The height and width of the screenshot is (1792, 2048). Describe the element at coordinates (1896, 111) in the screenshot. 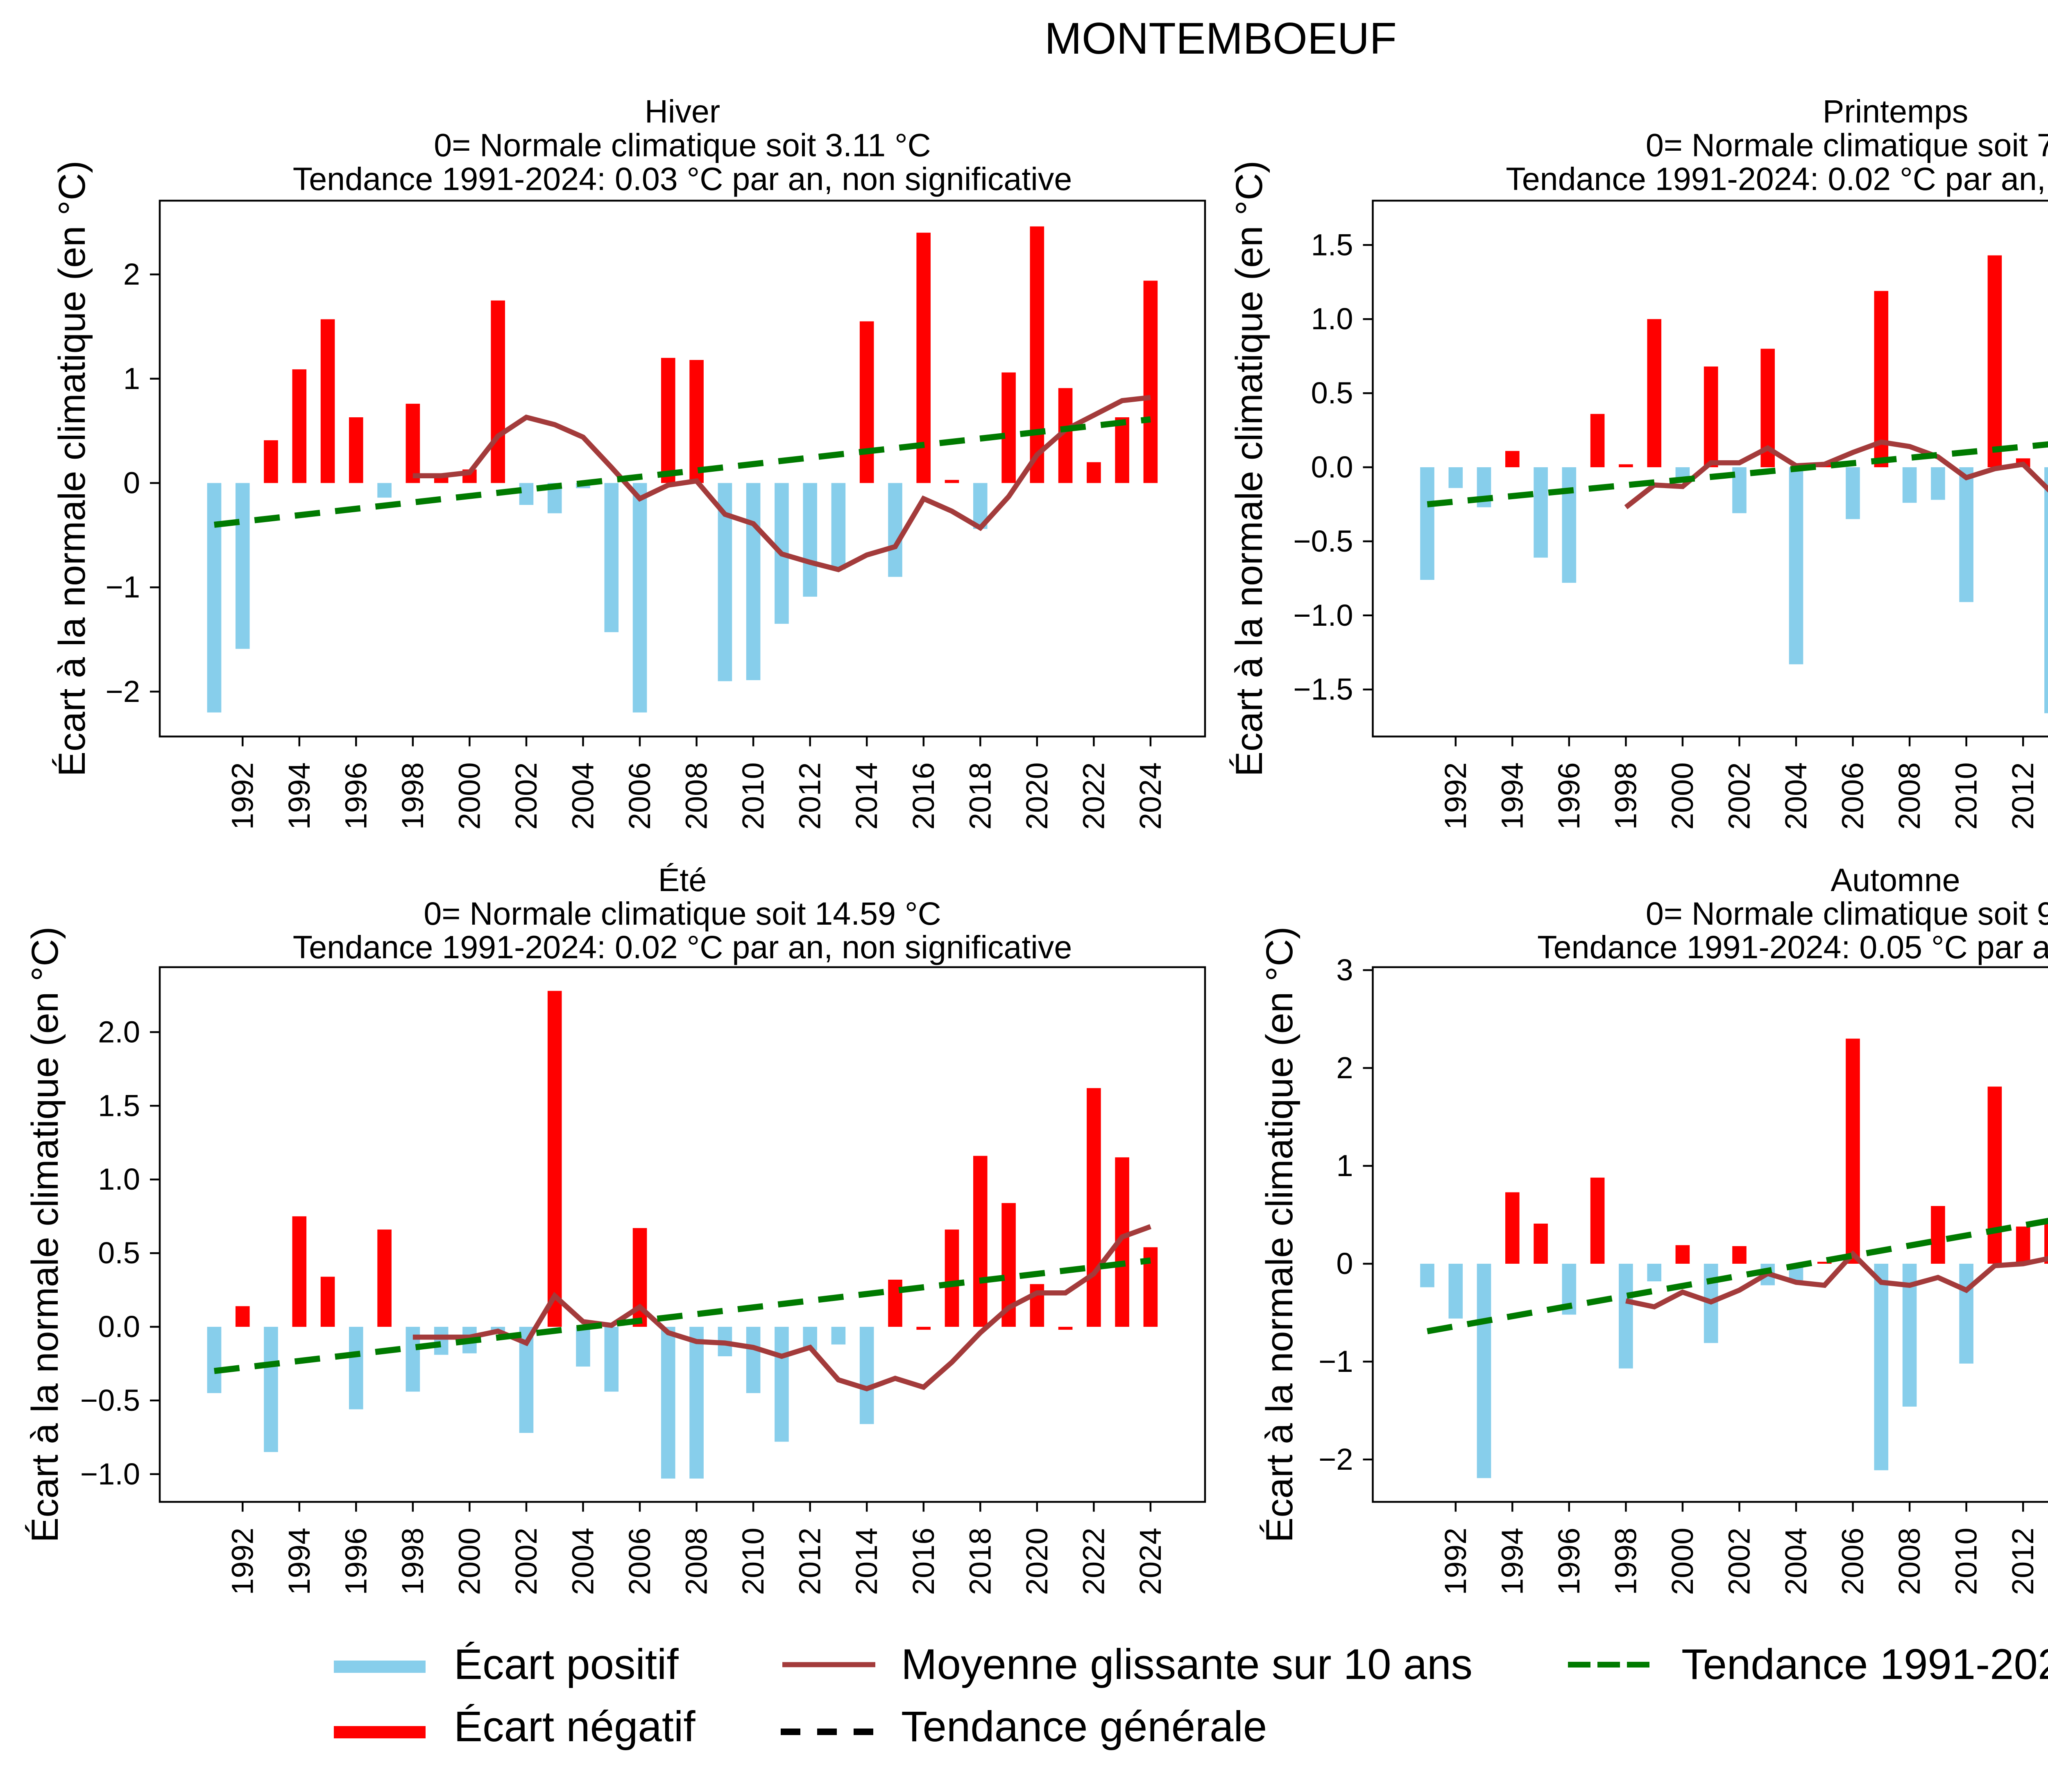

I see `svg-text: Printemps` at that location.